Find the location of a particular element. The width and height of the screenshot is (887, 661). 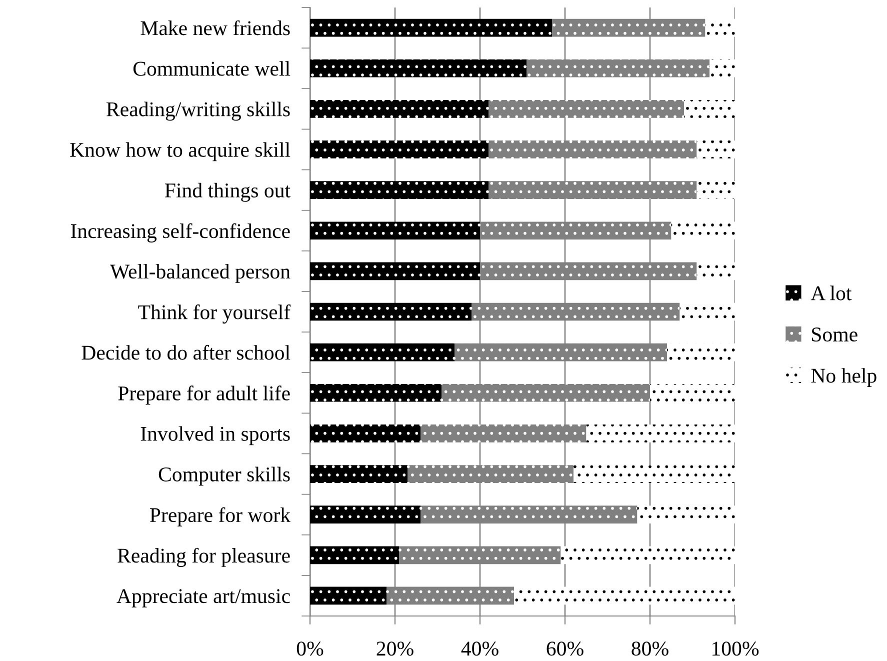

y-tick-label: Increasing self-confidence is located at coordinates (180, 232).